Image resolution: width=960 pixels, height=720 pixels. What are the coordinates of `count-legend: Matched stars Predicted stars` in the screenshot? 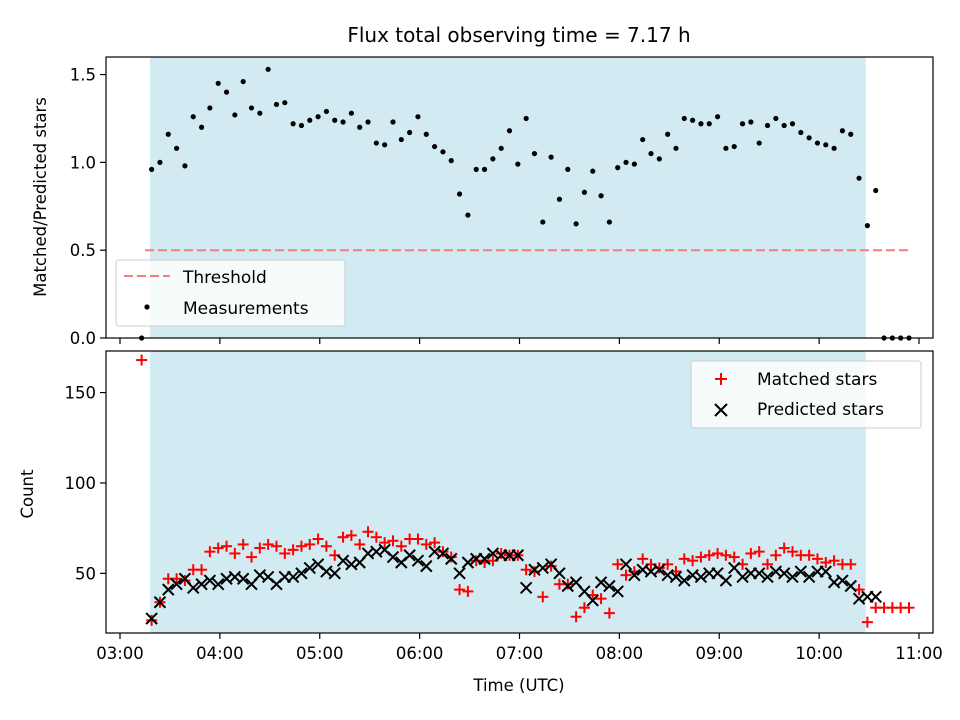 It's located at (806, 394).